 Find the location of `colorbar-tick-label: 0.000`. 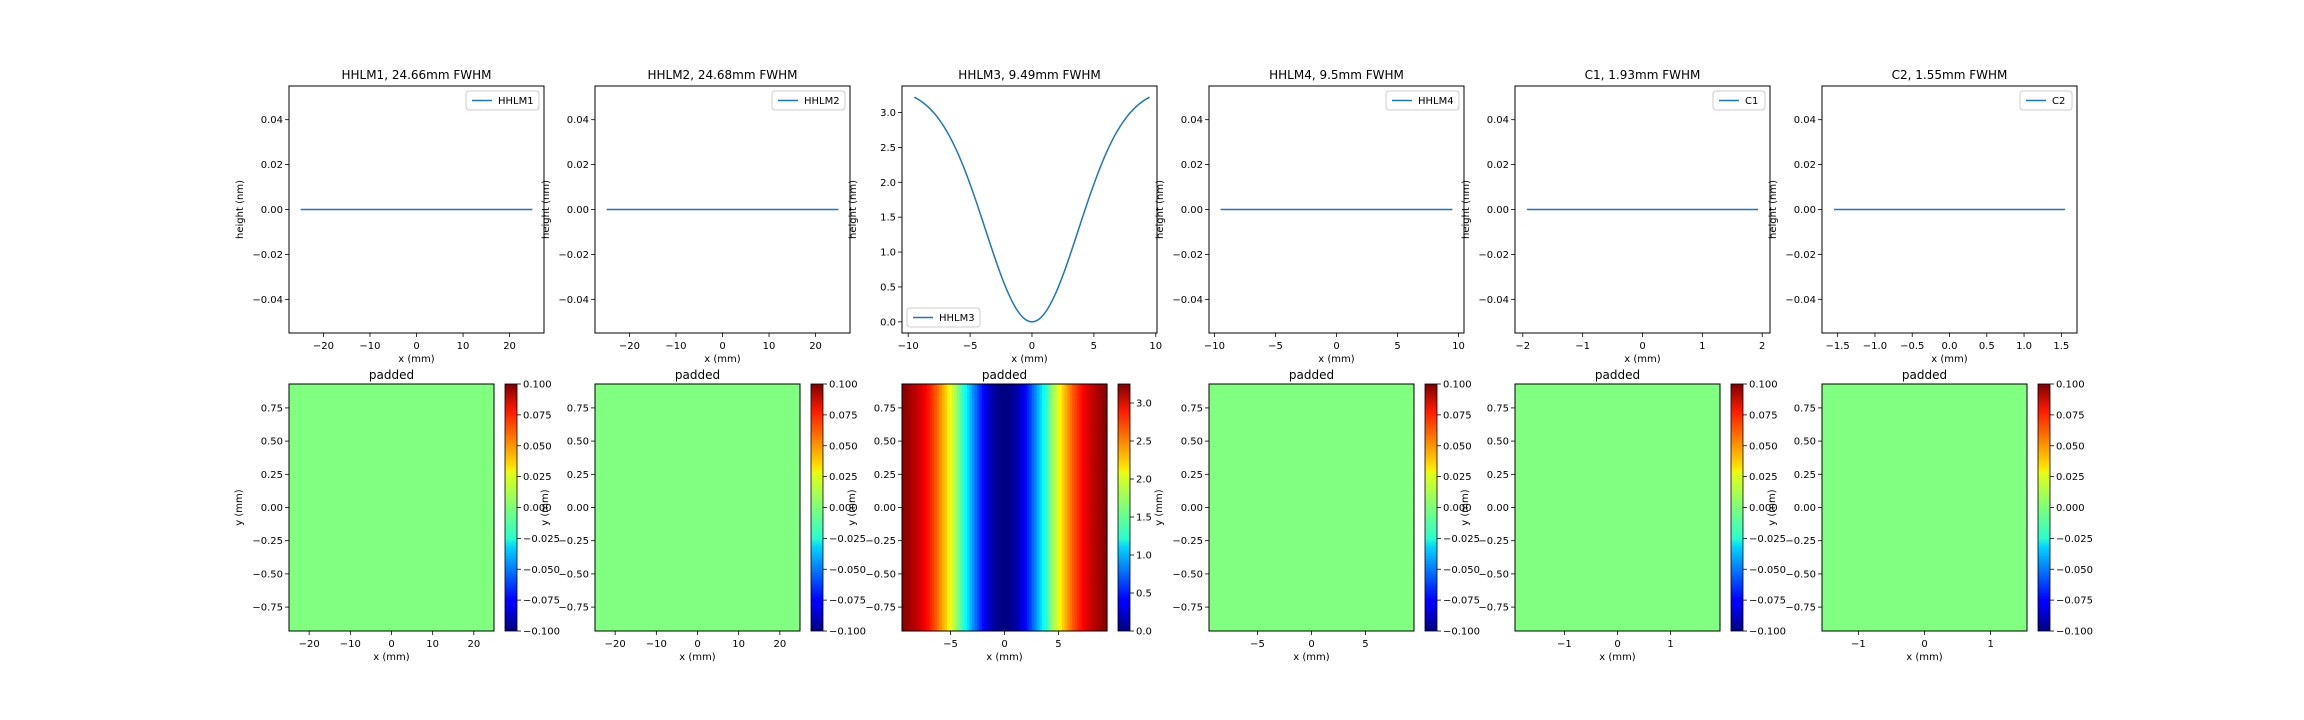

colorbar-tick-label: 0.000 is located at coordinates (2070, 508).